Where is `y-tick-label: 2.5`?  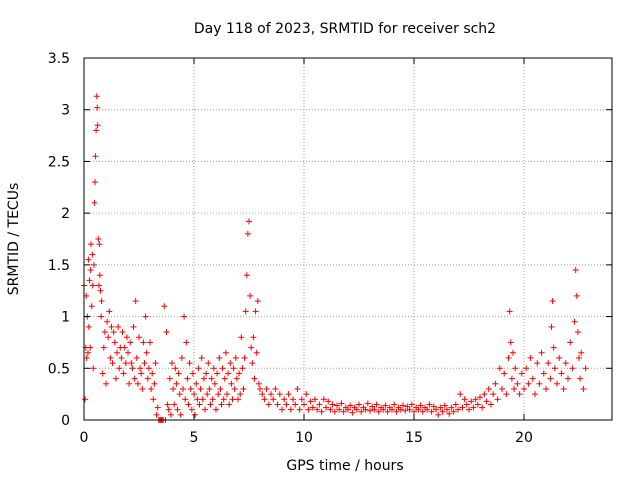
y-tick-label: 2.5 is located at coordinates (59, 162).